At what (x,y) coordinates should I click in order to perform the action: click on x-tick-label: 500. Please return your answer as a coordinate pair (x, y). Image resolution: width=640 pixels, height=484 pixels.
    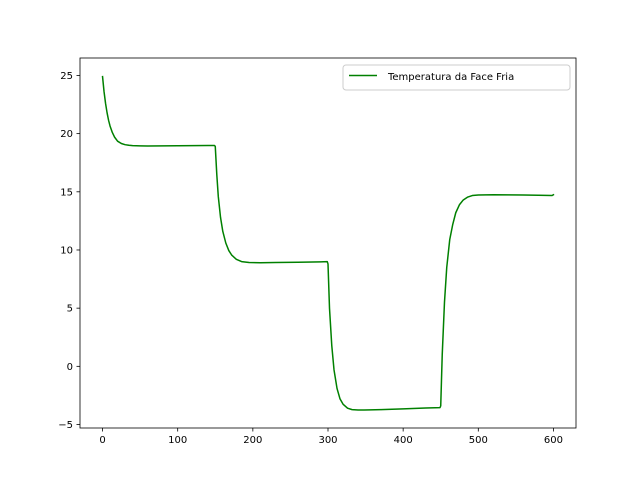
    Looking at the image, I should click on (478, 440).